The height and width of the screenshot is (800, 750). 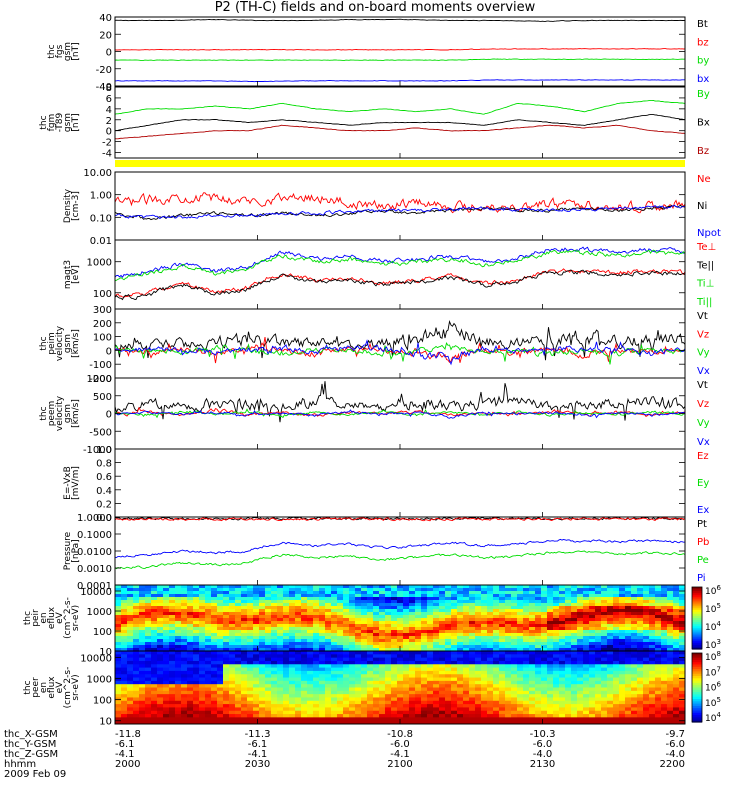 What do you see at coordinates (44, 687) in the screenshot?
I see `y-axis-label: en` at bounding box center [44, 687].